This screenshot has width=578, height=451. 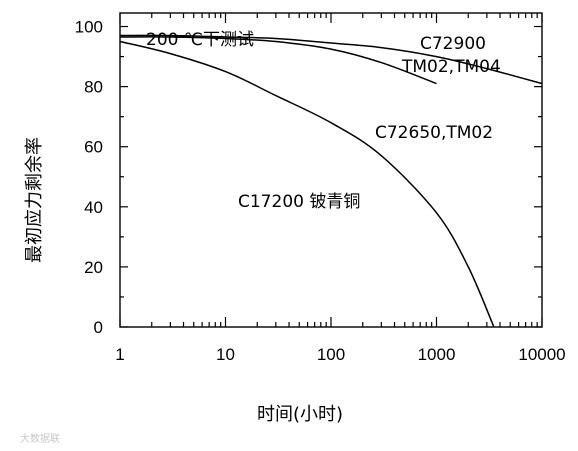 I want to click on x-axis-title: 时间(小时), so click(x=300, y=414).